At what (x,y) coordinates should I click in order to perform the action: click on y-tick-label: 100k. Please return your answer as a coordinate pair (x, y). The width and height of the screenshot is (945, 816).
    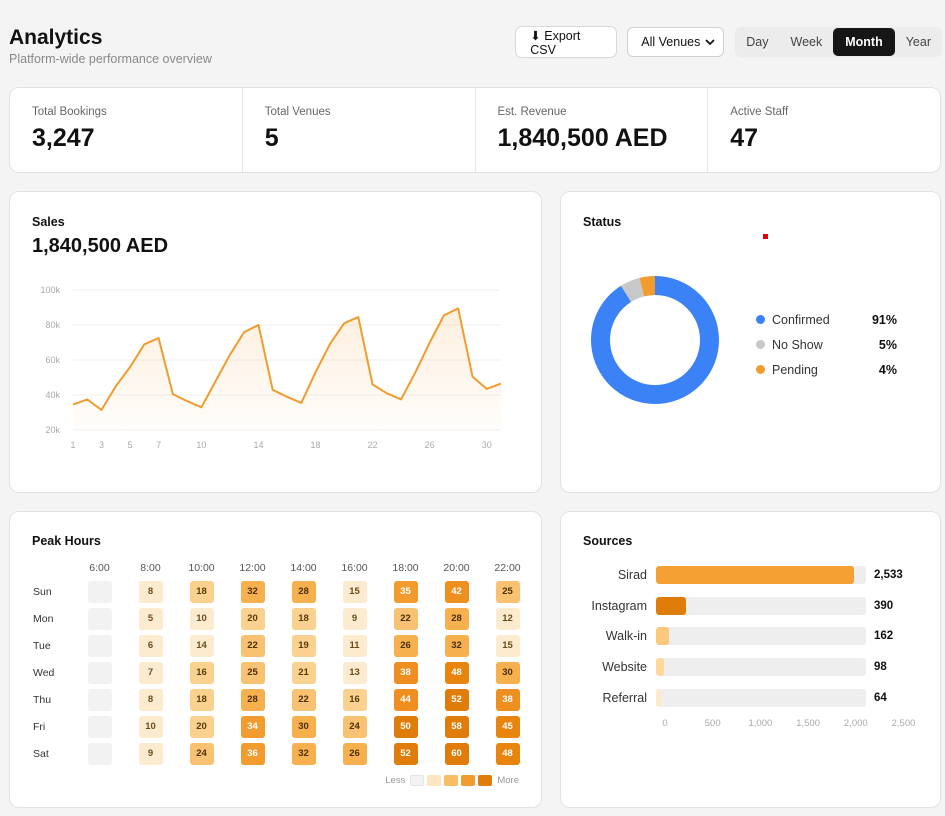
    Looking at the image, I should click on (50, 290).